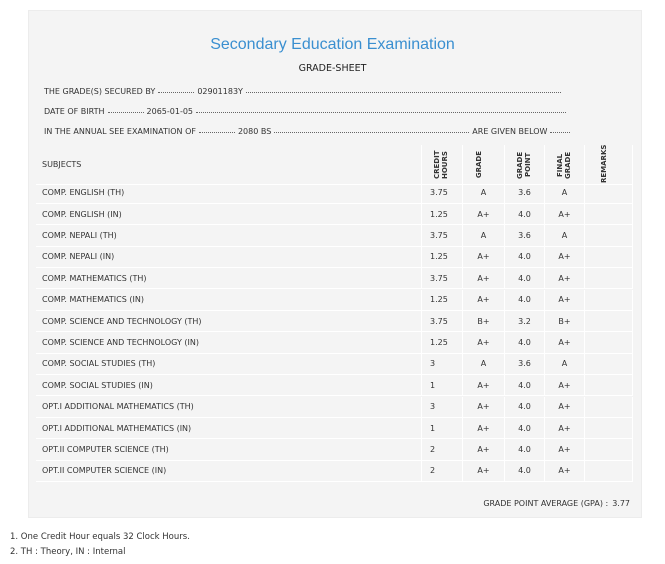 Image resolution: width=665 pixels, height=564 pixels. Describe the element at coordinates (74, 111) in the screenshot. I see `info-label: DATE OF BIRTH` at that location.